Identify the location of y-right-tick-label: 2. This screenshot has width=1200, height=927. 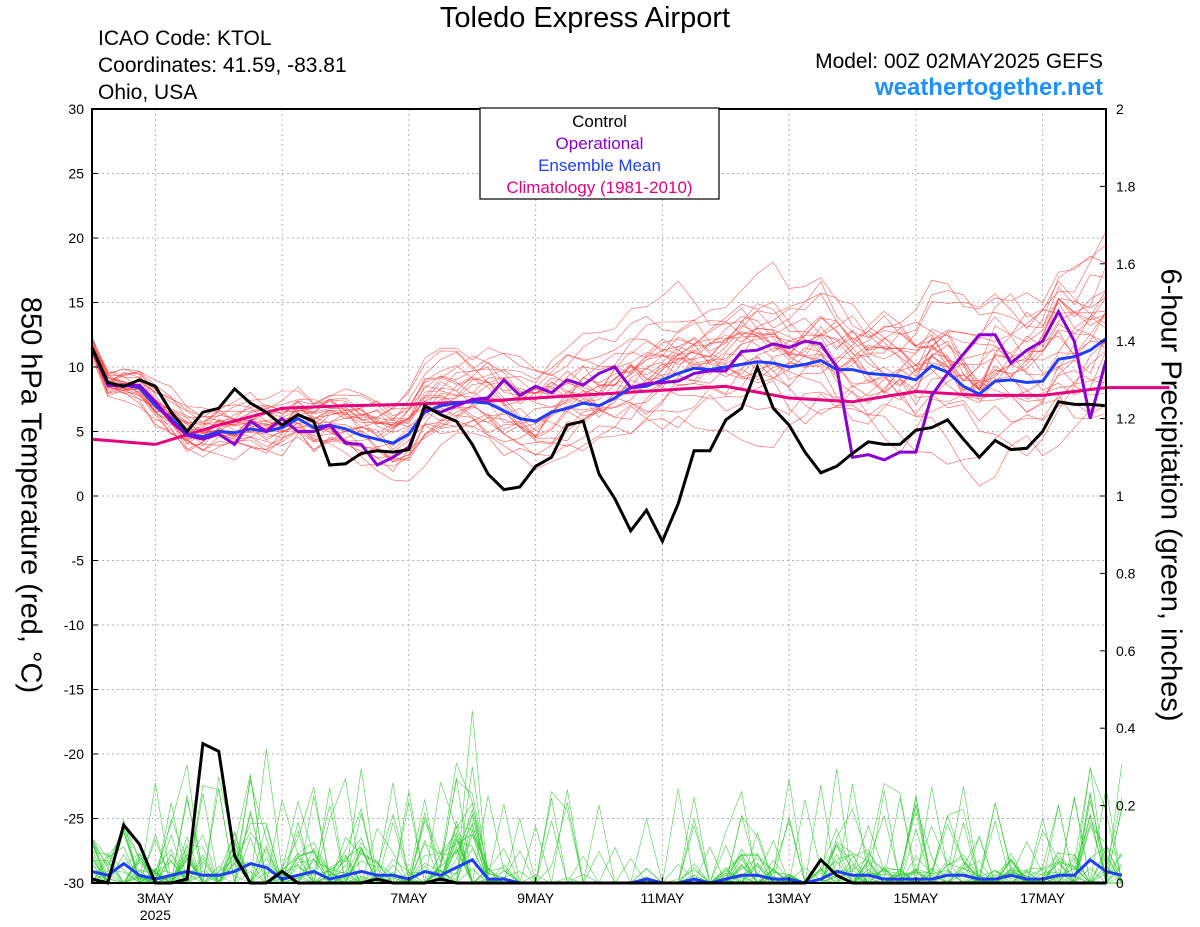
(1120, 109).